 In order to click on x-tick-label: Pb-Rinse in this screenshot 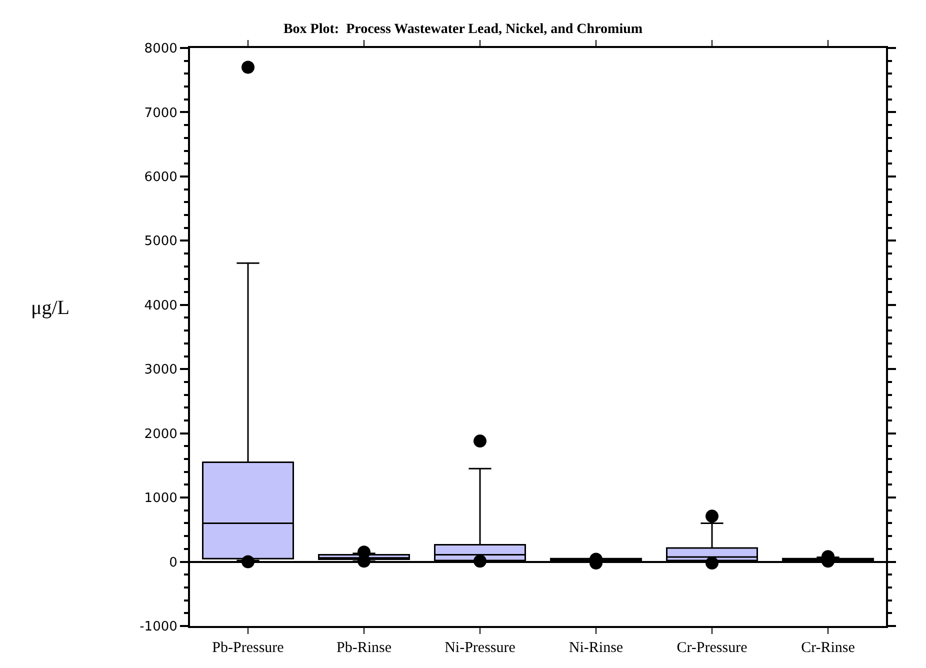, I will do `click(364, 648)`.